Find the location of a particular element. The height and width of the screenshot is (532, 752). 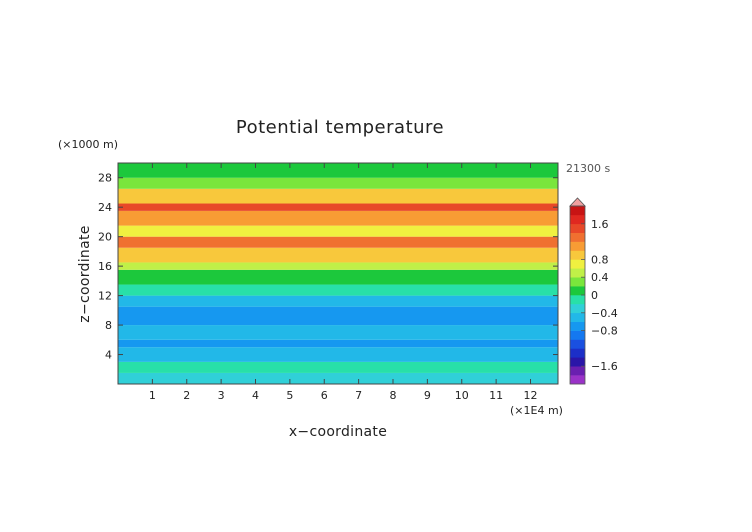

x-tick-label: 5 is located at coordinates (289, 395).